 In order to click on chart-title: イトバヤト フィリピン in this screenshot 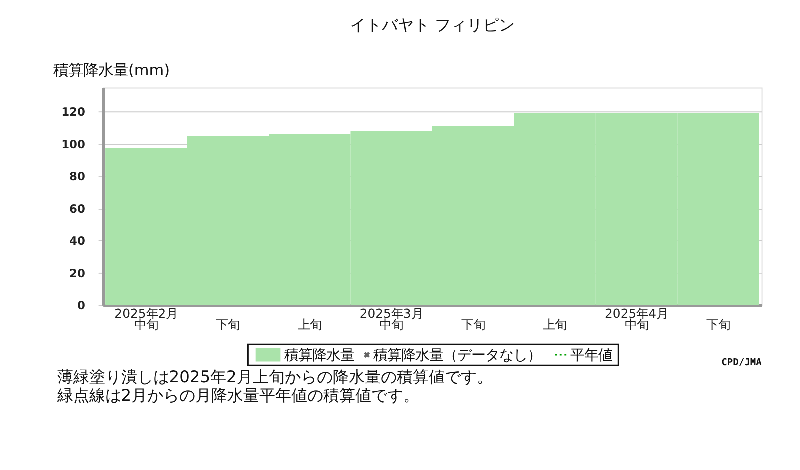, I will do `click(433, 24)`.